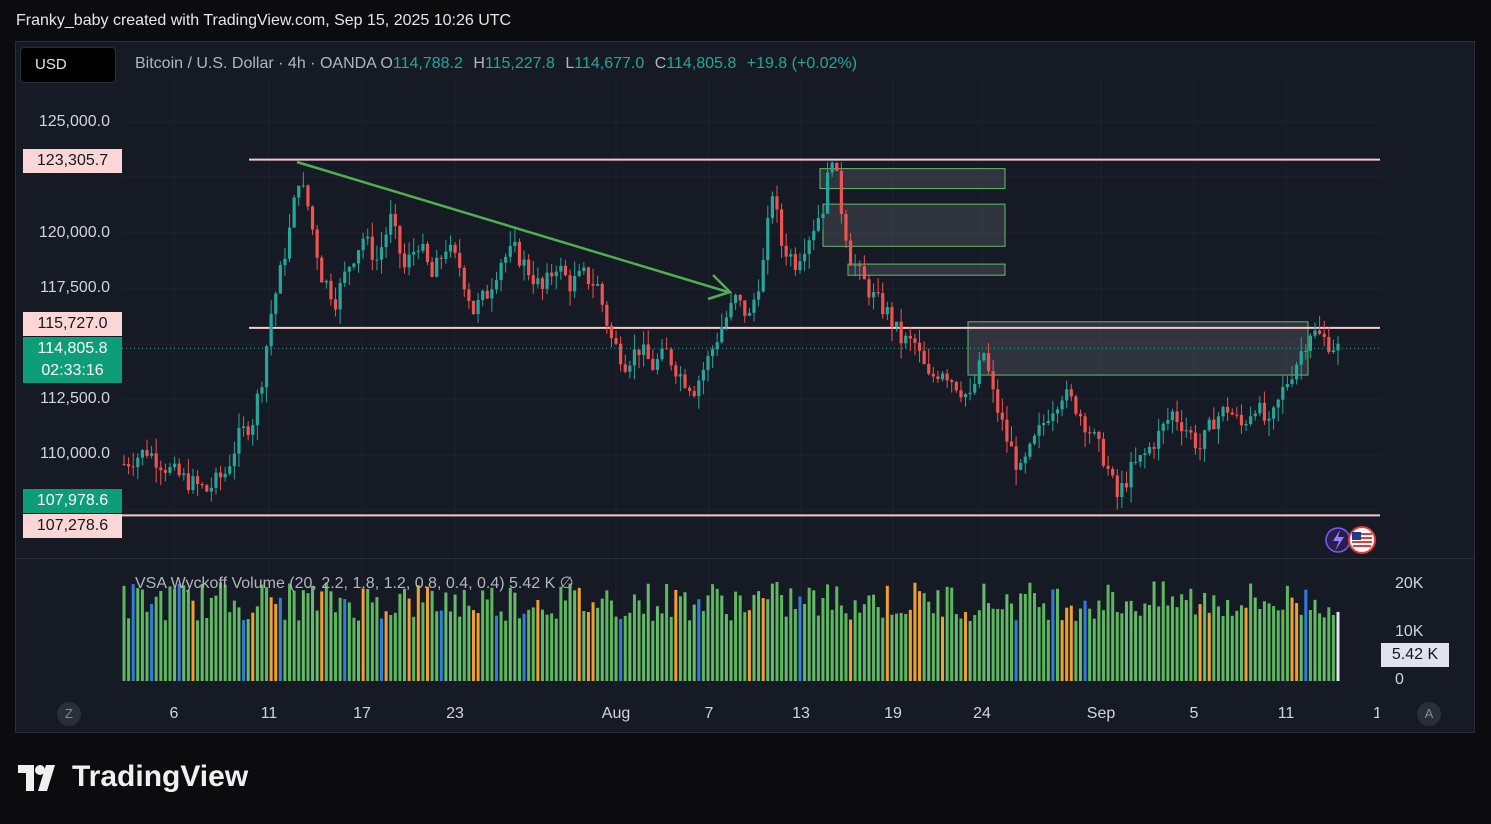 The width and height of the screenshot is (1491, 824). I want to click on tradingview-logo: TradingView, so click(133, 777).